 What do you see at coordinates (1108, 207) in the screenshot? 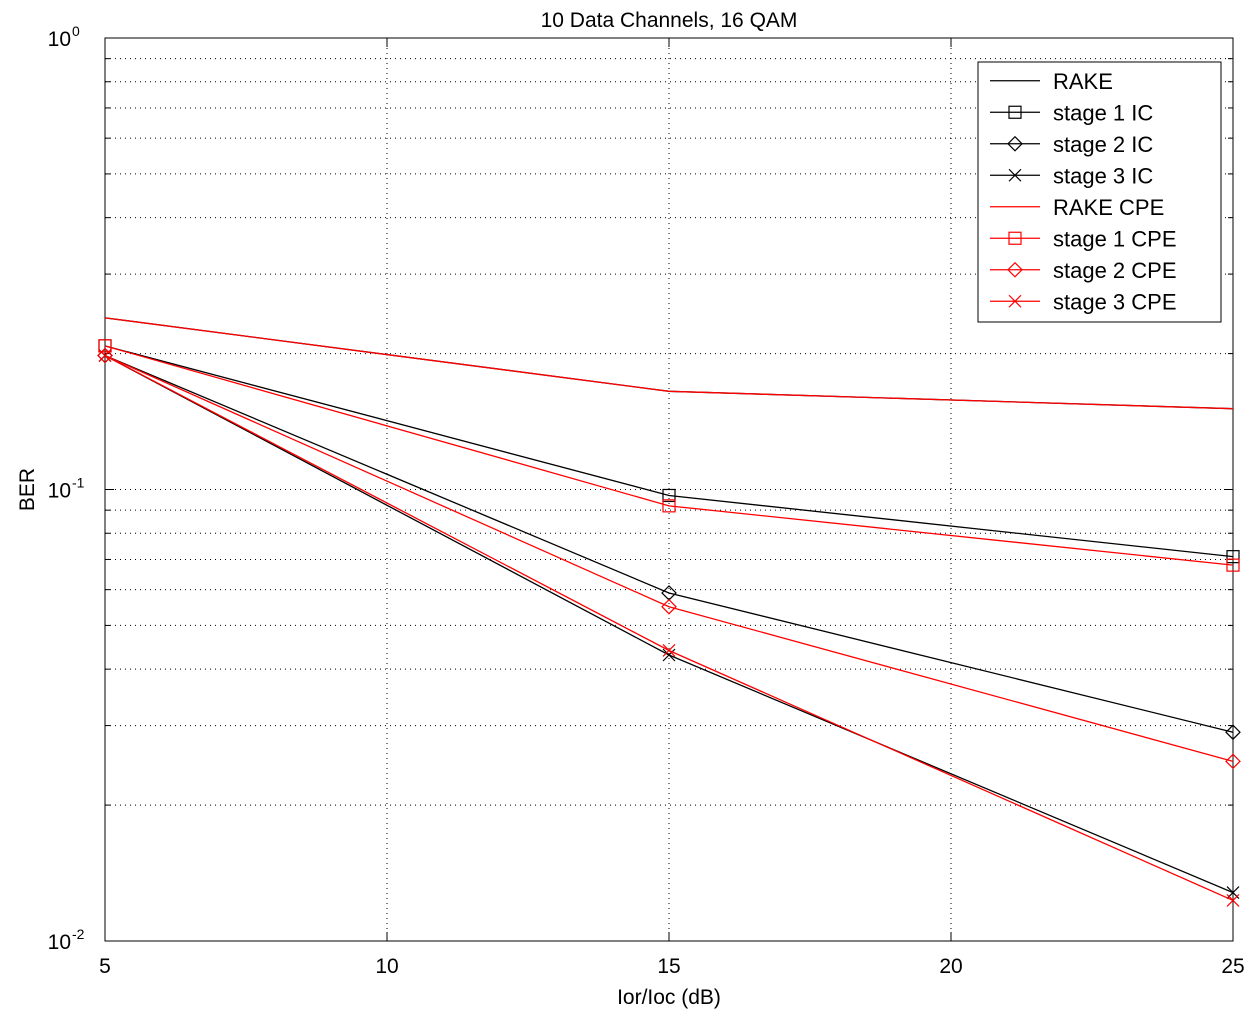
I see `legend-label: RAKE CPE` at bounding box center [1108, 207].